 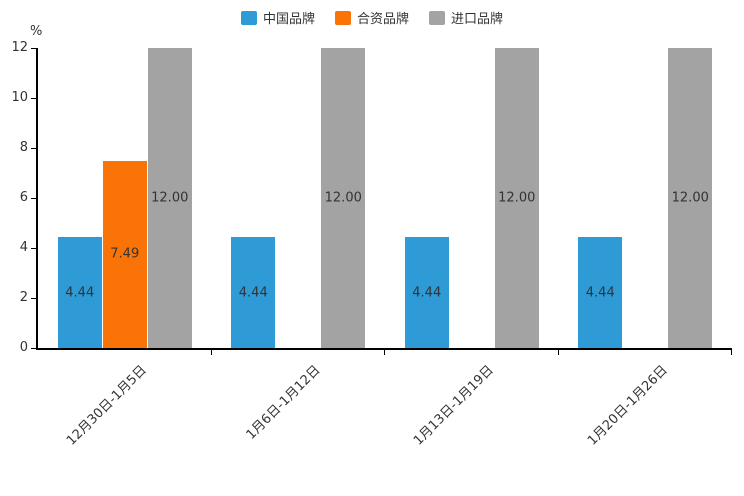 I want to click on bar-进口品牌-1: 12.00, so click(x=343, y=198).